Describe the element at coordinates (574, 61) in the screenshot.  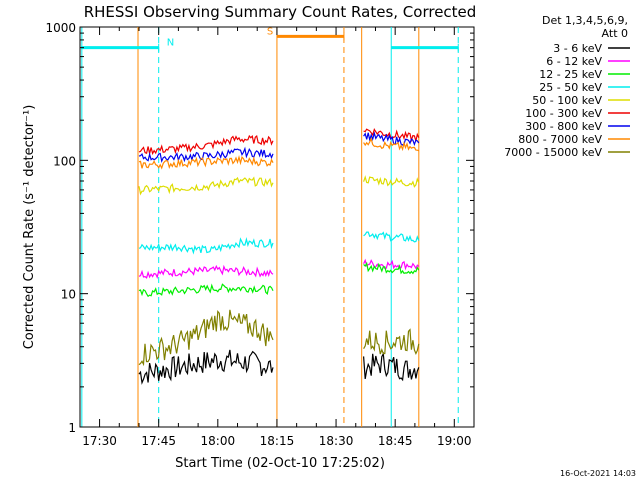
I see `legend-entry-label: 6 - 12 keV` at that location.